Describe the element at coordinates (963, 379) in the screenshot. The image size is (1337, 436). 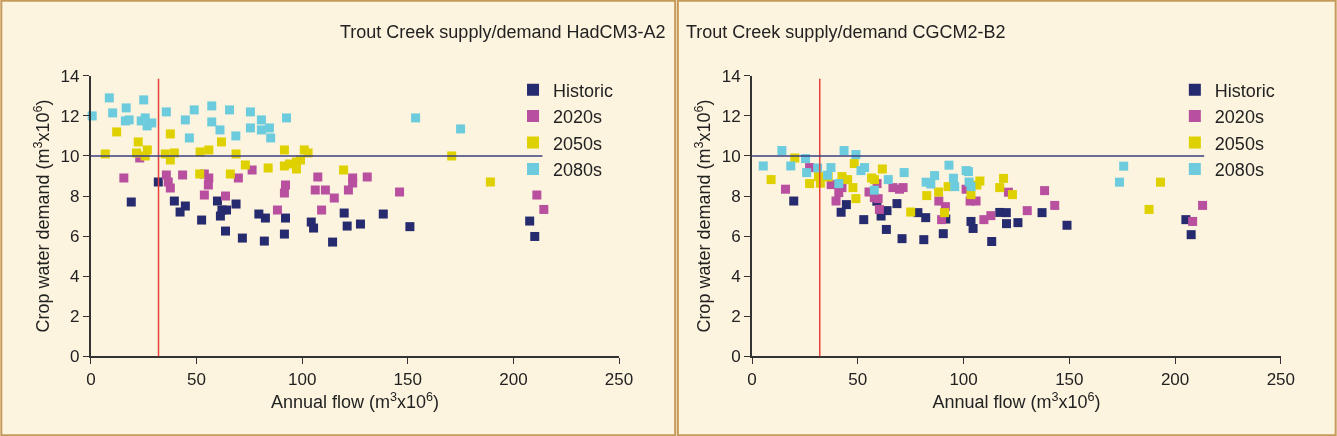
I see `x-tick-label: 100` at that location.